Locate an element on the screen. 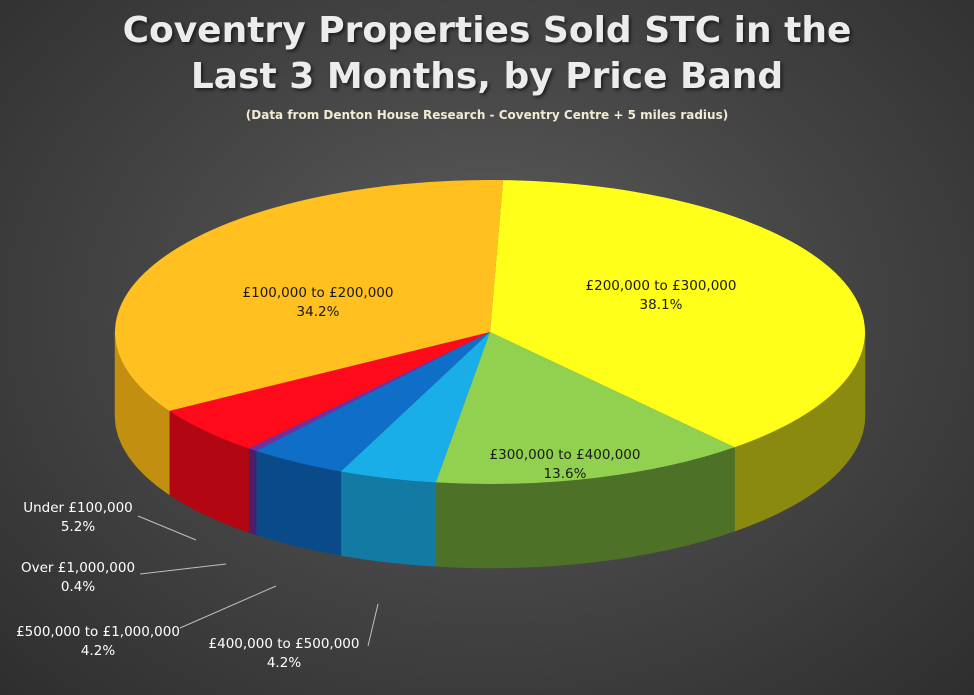 The height and width of the screenshot is (695, 974). chart-title-line-2: Last 3 Months, by Price Band is located at coordinates (487, 76).